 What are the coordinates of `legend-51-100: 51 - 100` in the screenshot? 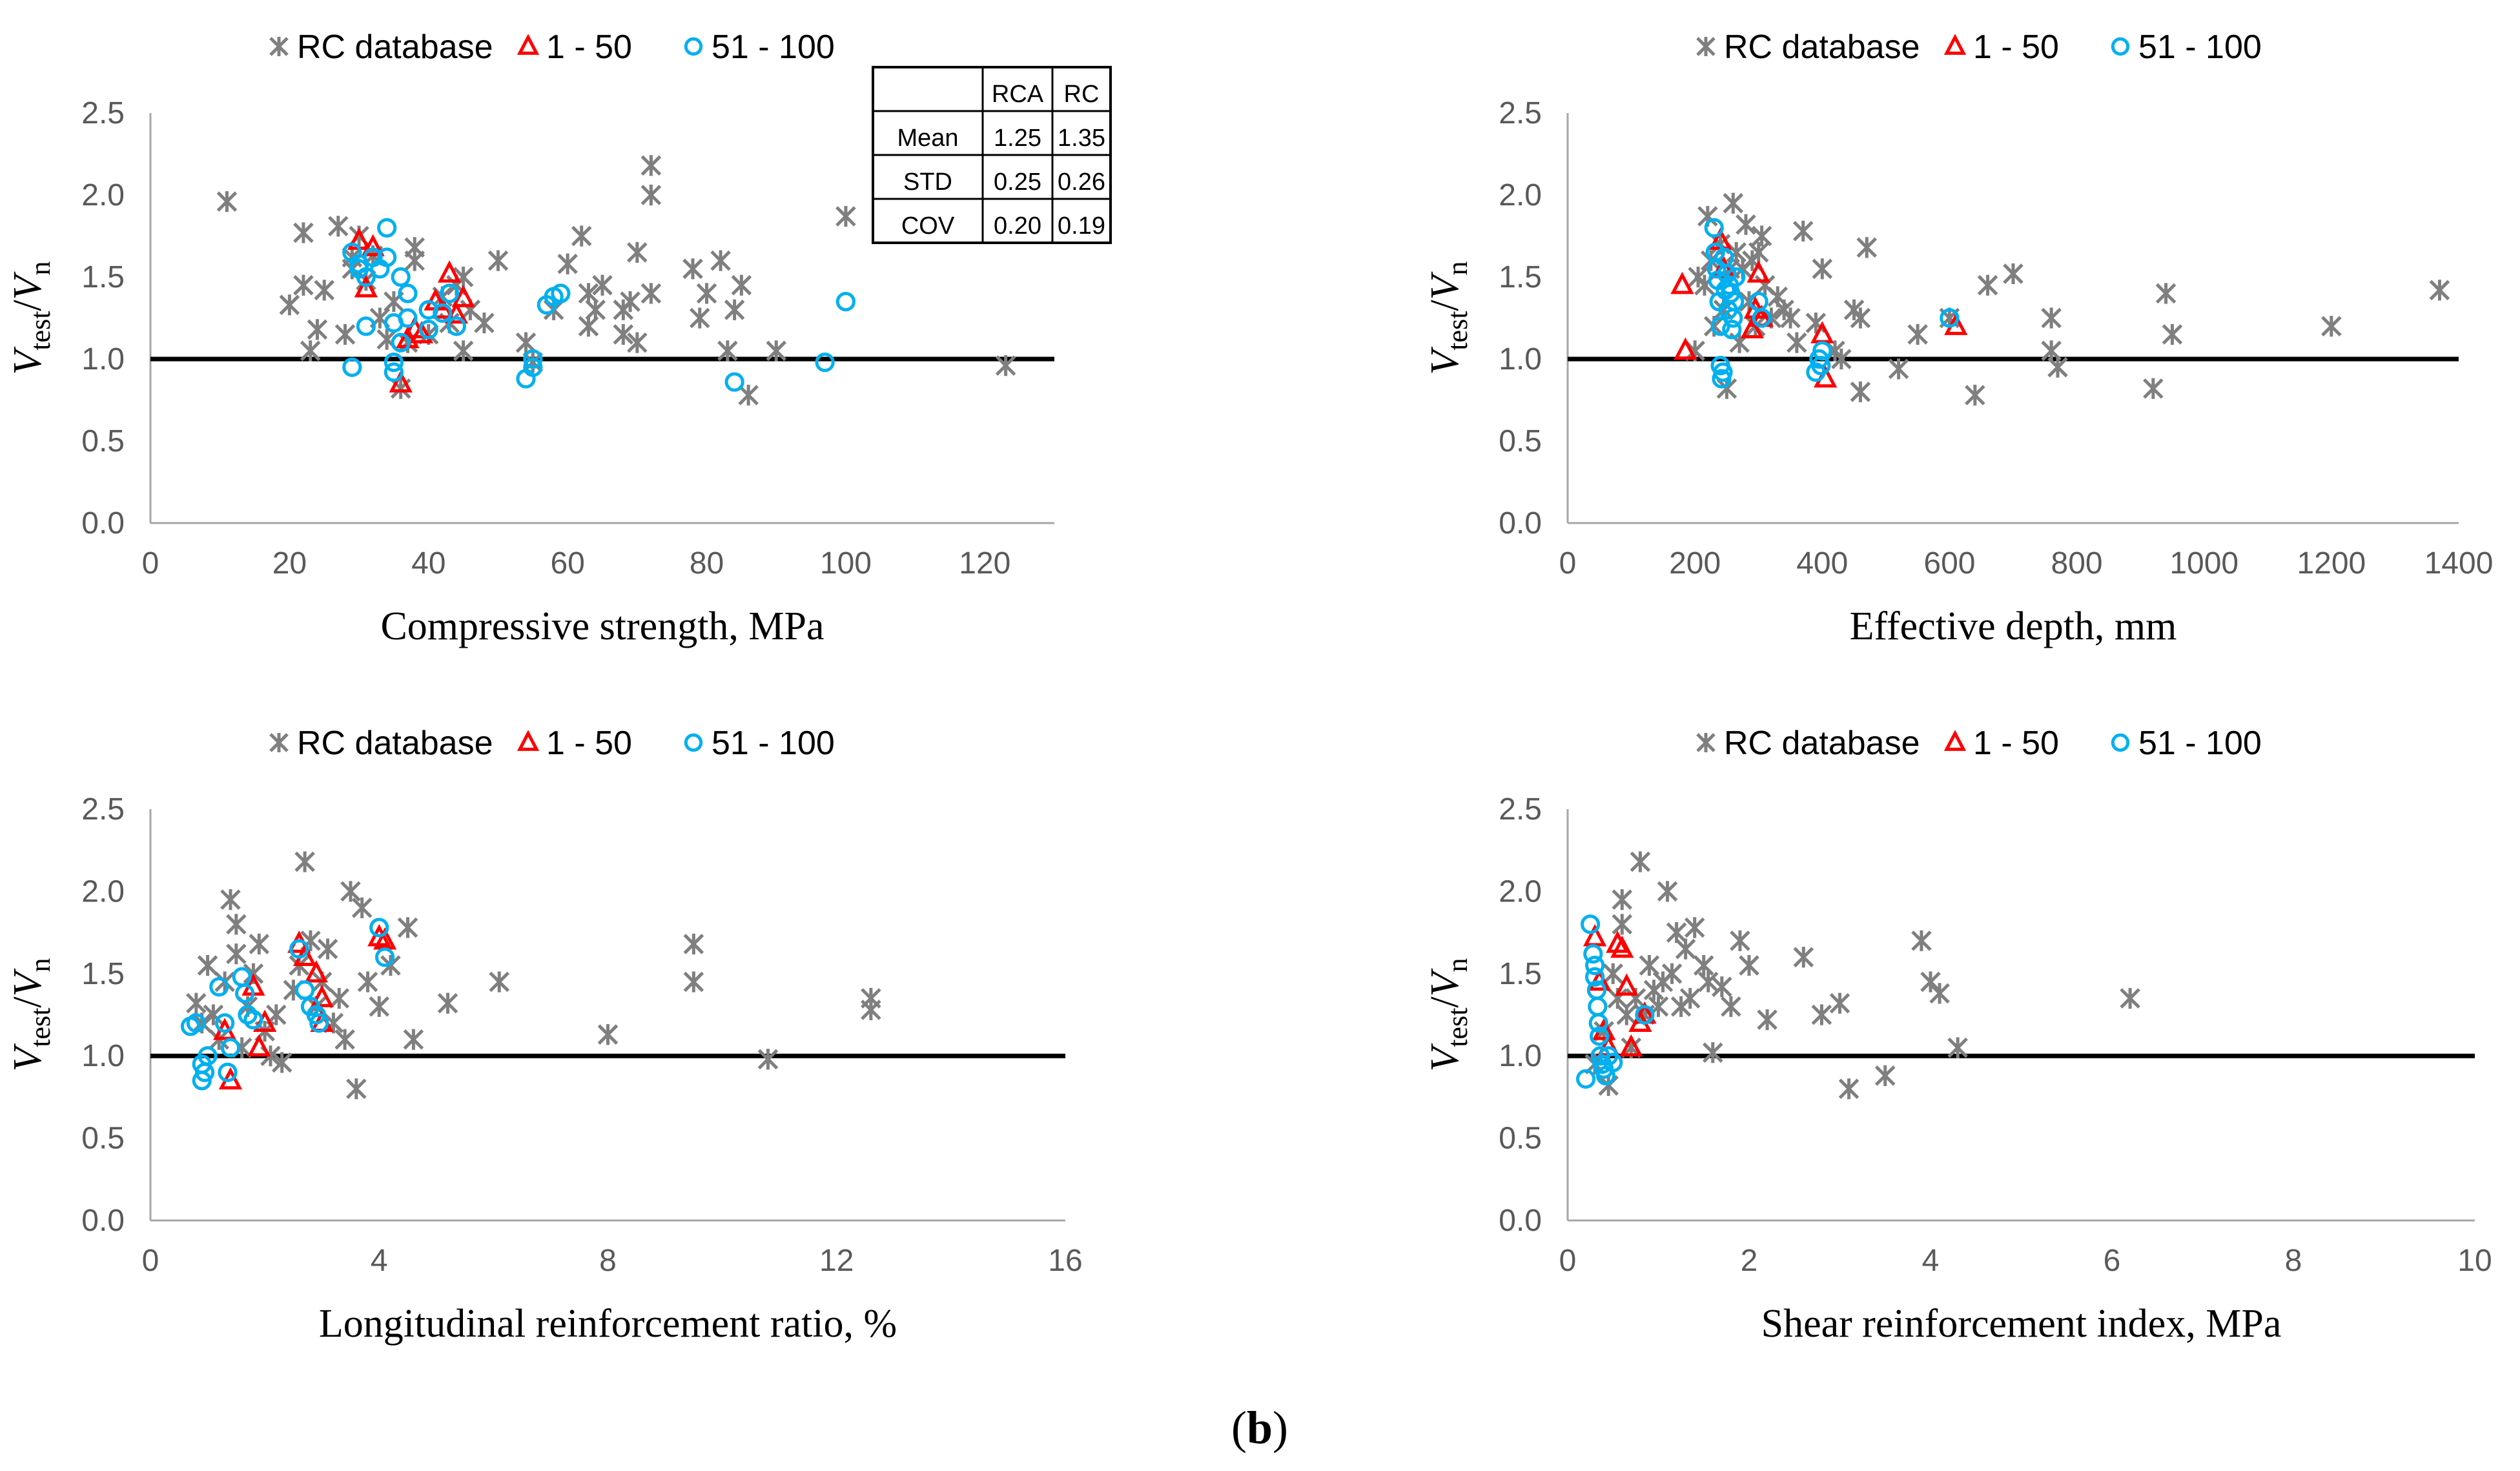 It's located at (773, 744).